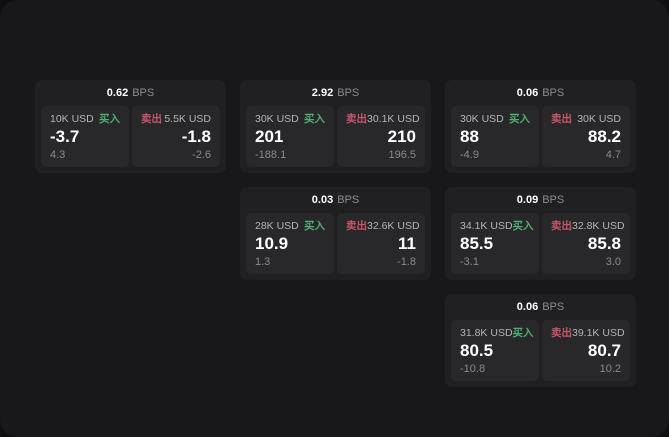 The width and height of the screenshot is (669, 437). Describe the element at coordinates (269, 136) in the screenshot. I see `buy-price-value: 201` at that location.